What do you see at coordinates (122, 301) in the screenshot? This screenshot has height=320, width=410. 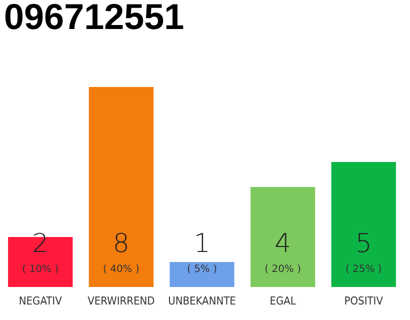 I see `x-tick-label: VERWIRREND` at bounding box center [122, 301].